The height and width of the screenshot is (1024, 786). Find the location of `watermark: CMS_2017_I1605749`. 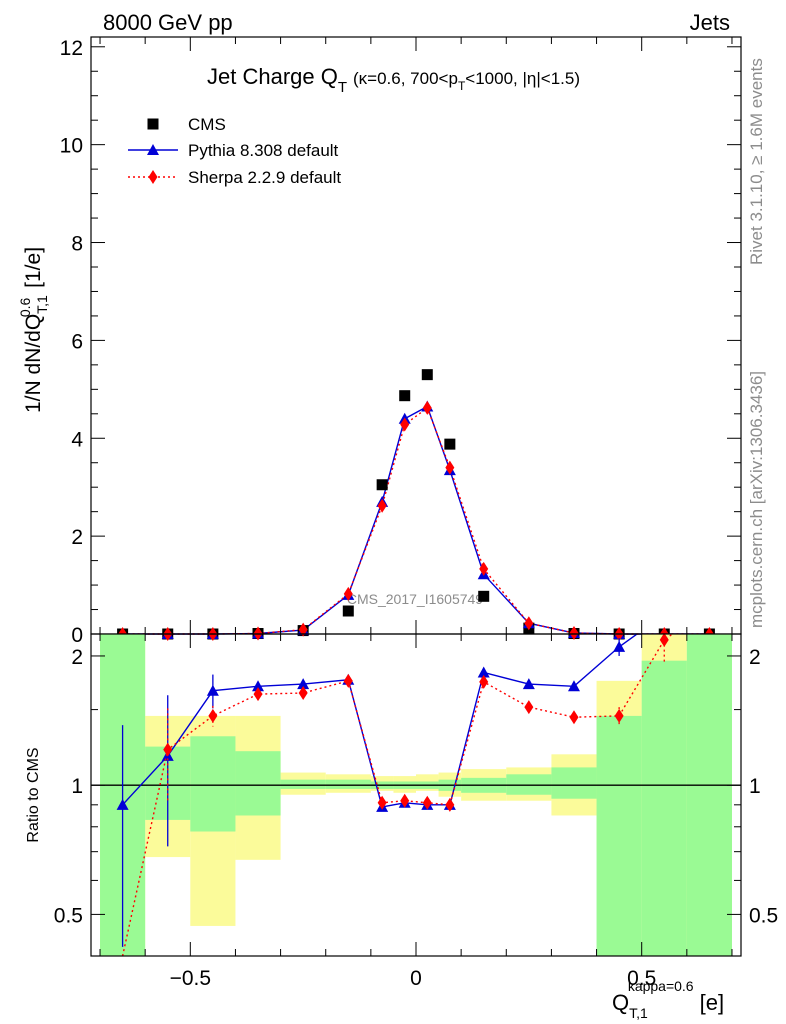

watermark: CMS_2017_I1605749 is located at coordinates (415, 599).